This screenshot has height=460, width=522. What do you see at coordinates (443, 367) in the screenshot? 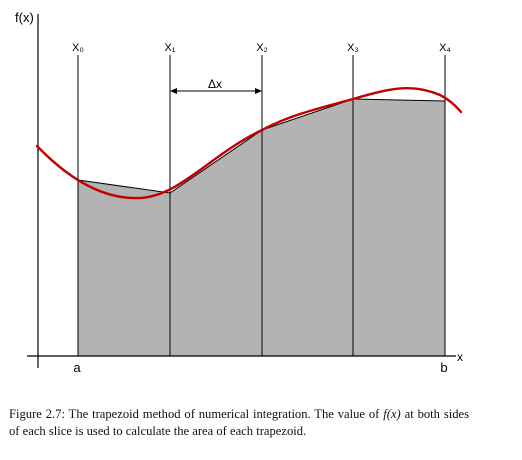
I see `bound-label-b: b` at bounding box center [443, 367].